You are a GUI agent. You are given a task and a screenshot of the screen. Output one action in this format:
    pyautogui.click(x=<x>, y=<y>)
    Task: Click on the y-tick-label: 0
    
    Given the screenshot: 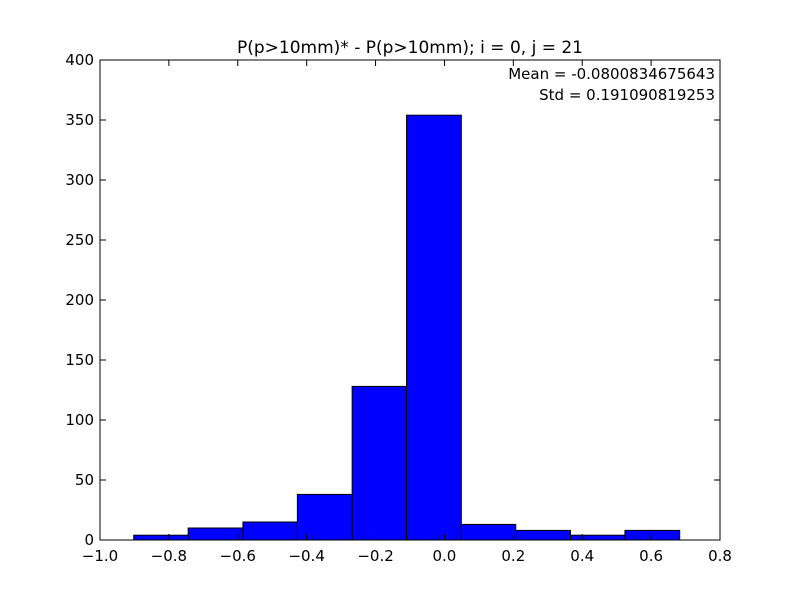 What is the action you would take?
    pyautogui.click(x=89, y=540)
    